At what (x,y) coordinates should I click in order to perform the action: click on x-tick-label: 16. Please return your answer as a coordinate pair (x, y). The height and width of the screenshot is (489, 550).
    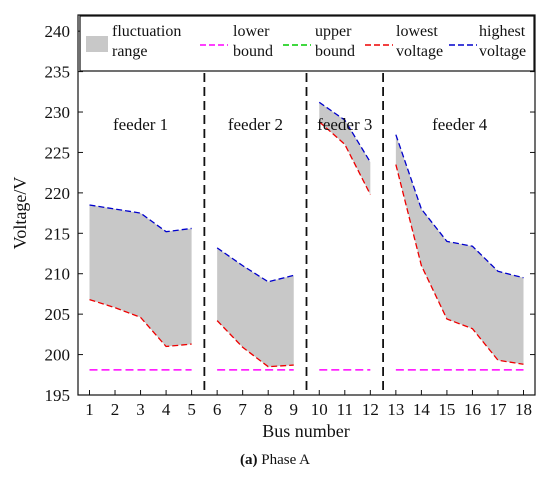
    Looking at the image, I should click on (472, 409).